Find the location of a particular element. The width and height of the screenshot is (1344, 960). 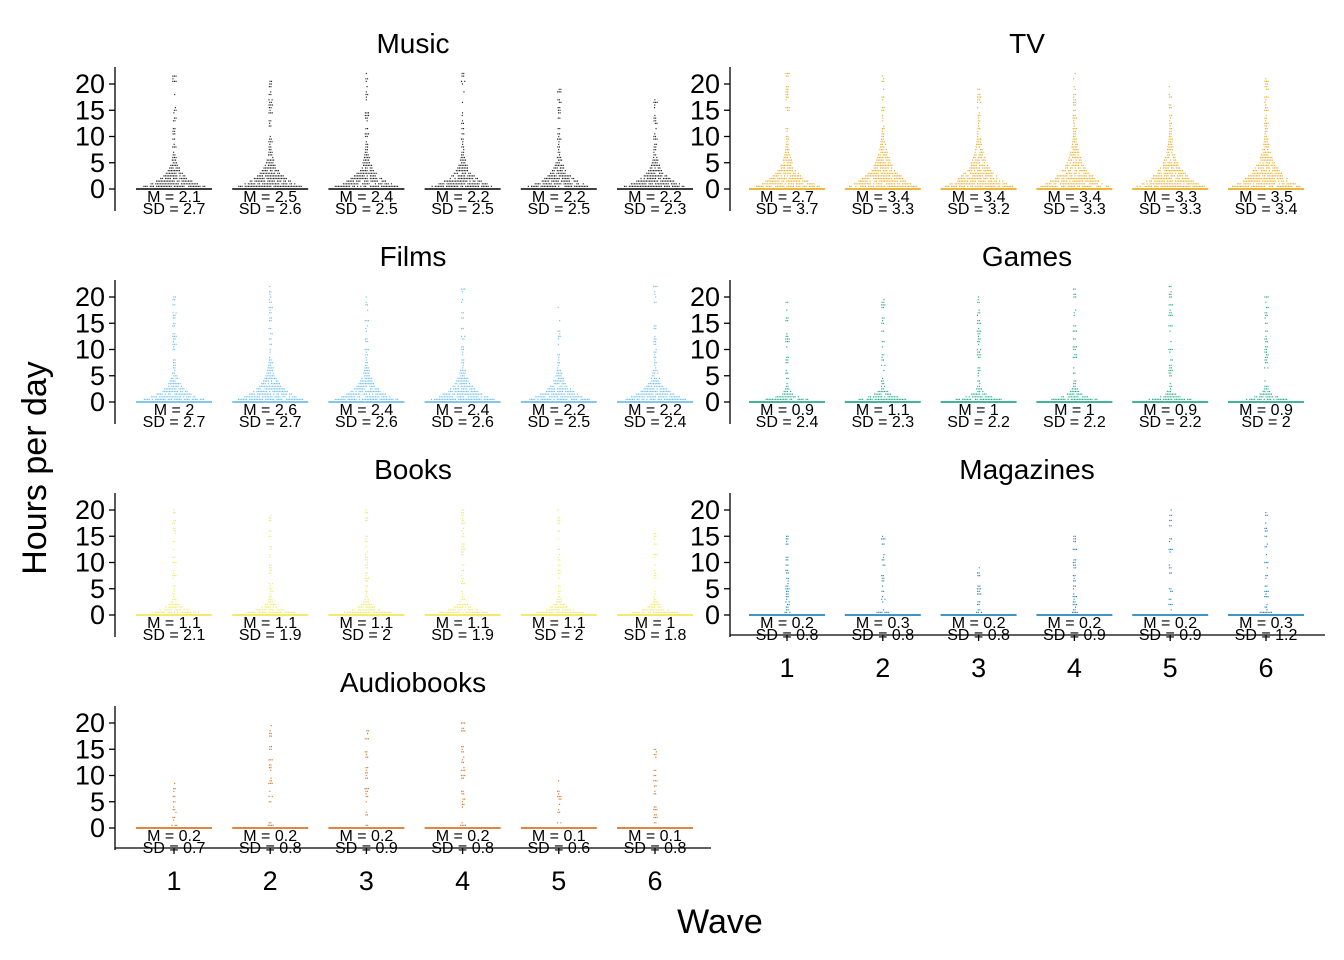

wave-6-group: M = 2.2SD = 2.3 is located at coordinates (655, 158).